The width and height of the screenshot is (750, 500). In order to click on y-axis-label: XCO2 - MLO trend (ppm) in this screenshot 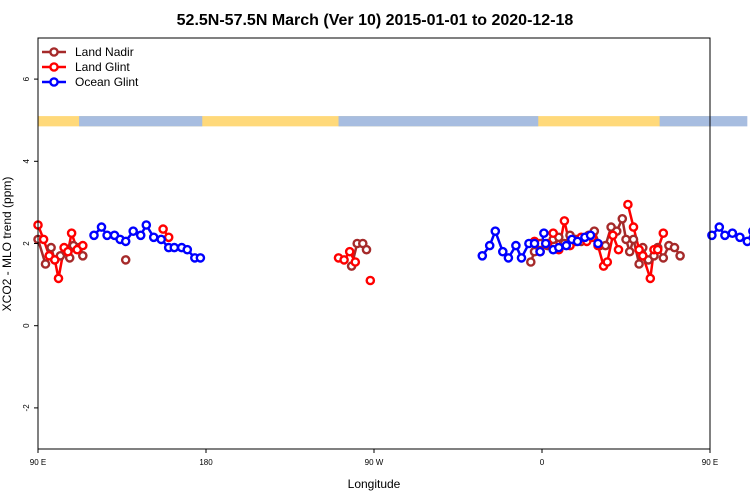, I will do `click(7, 244)`.